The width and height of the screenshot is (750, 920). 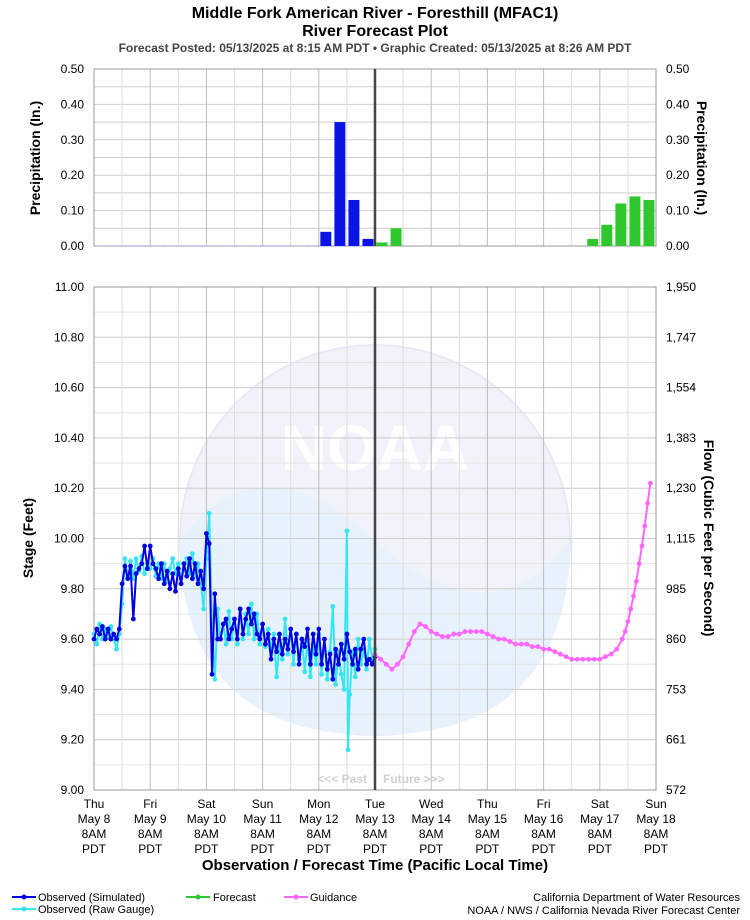 What do you see at coordinates (73, 689) in the screenshot?
I see `stage-ytick-left: 9.40` at bounding box center [73, 689].